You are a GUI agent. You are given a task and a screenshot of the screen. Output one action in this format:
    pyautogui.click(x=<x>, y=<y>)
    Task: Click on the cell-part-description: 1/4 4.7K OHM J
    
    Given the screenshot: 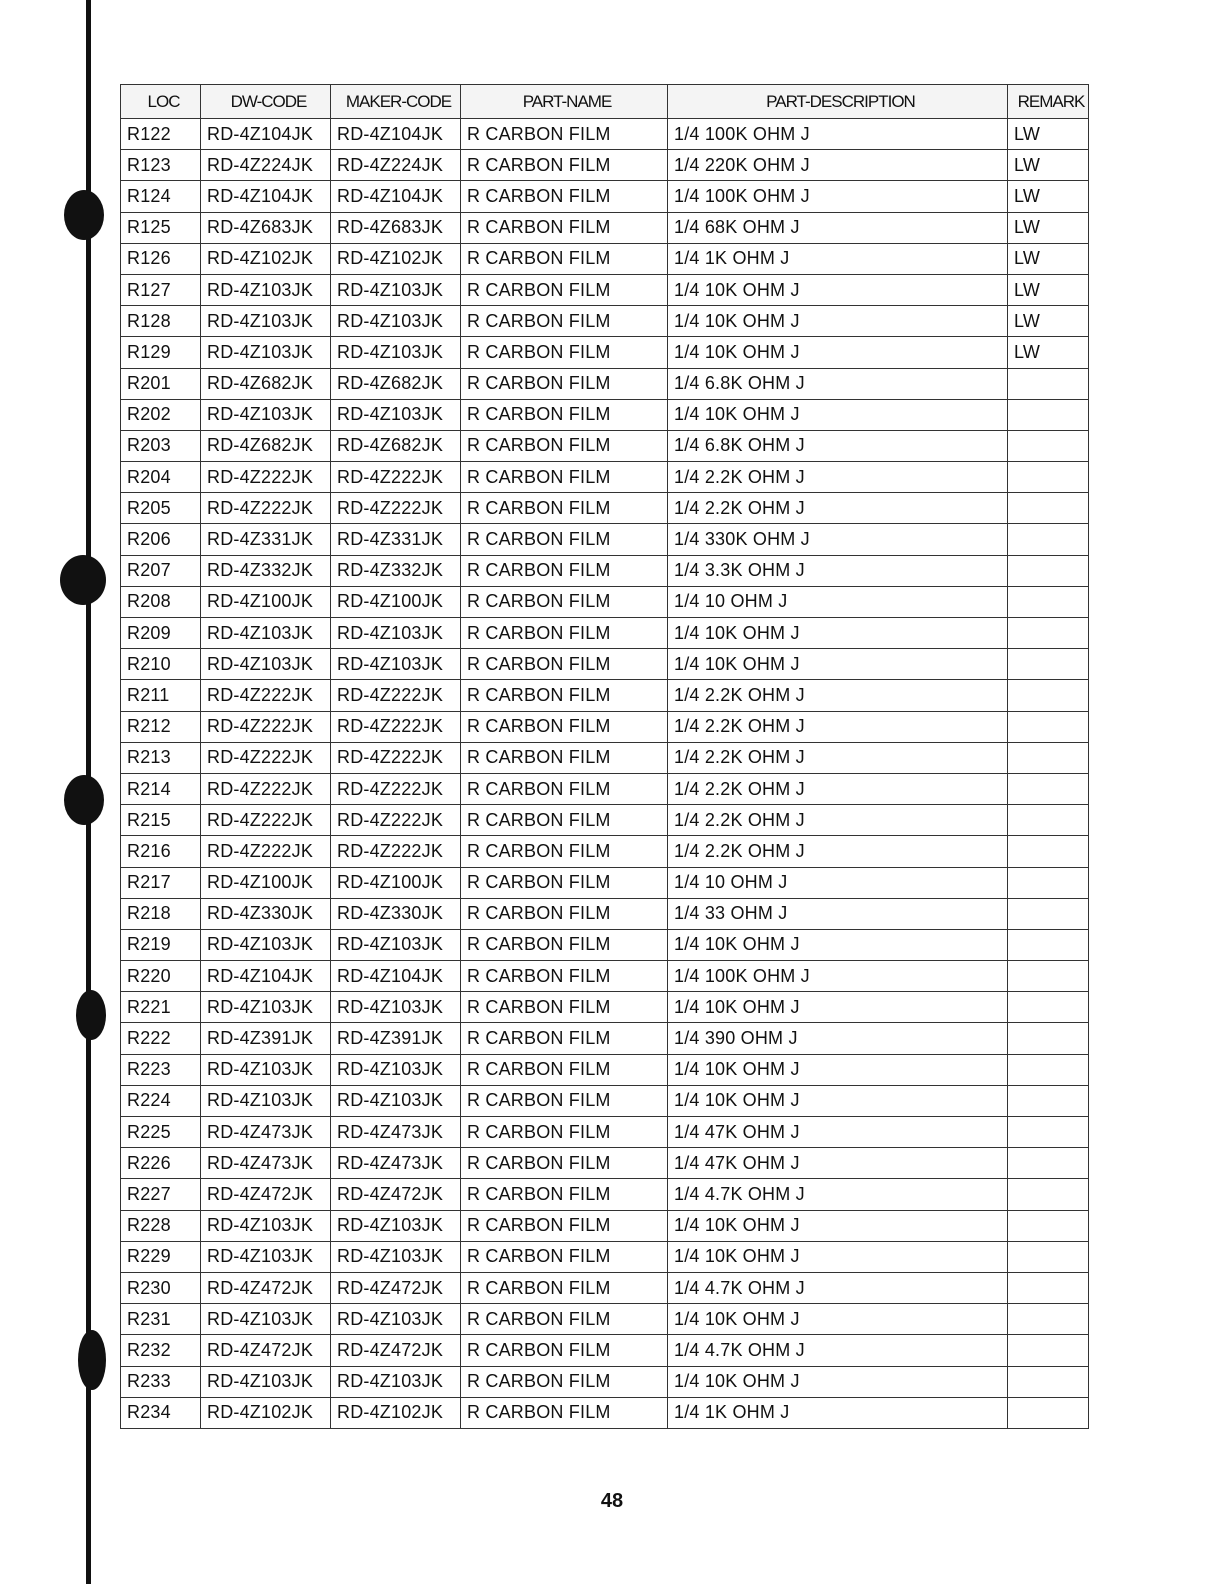 What is the action you would take?
    pyautogui.click(x=837, y=1194)
    